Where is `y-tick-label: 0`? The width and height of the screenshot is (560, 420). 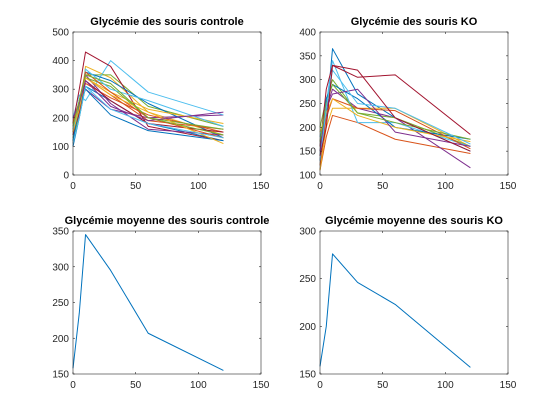 y-tick-label: 0 is located at coordinates (66, 176).